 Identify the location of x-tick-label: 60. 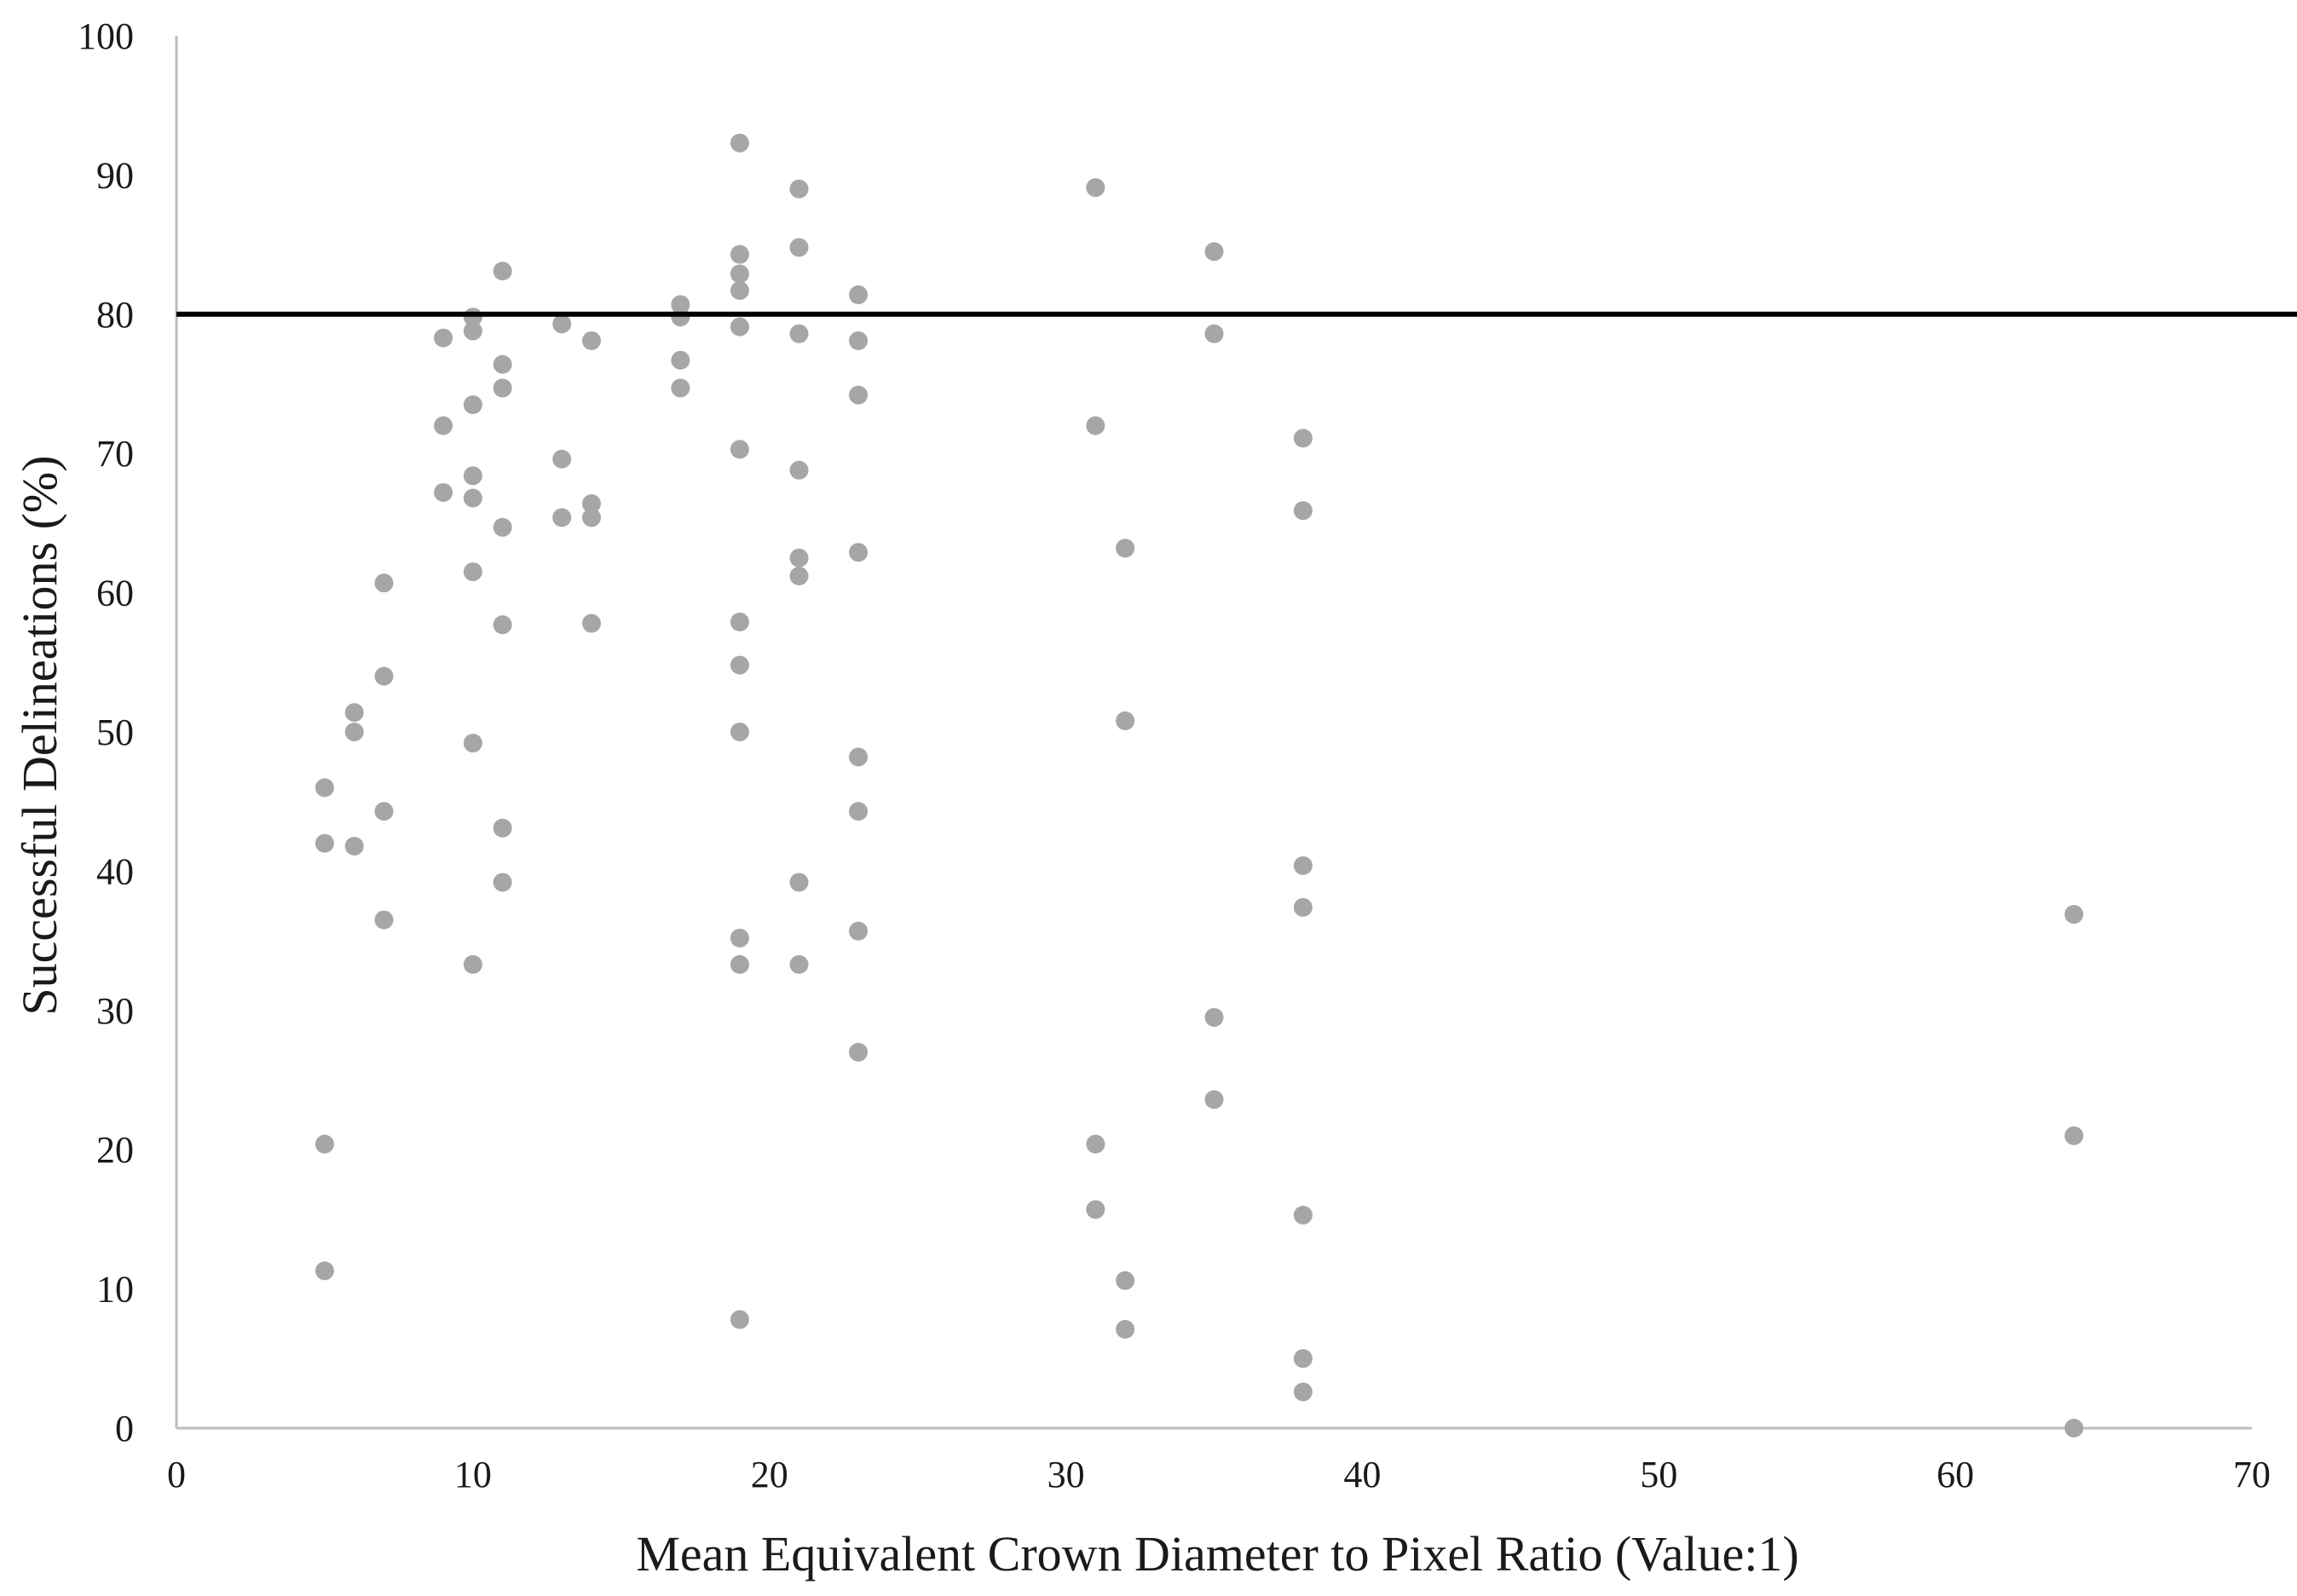
(1955, 1474).